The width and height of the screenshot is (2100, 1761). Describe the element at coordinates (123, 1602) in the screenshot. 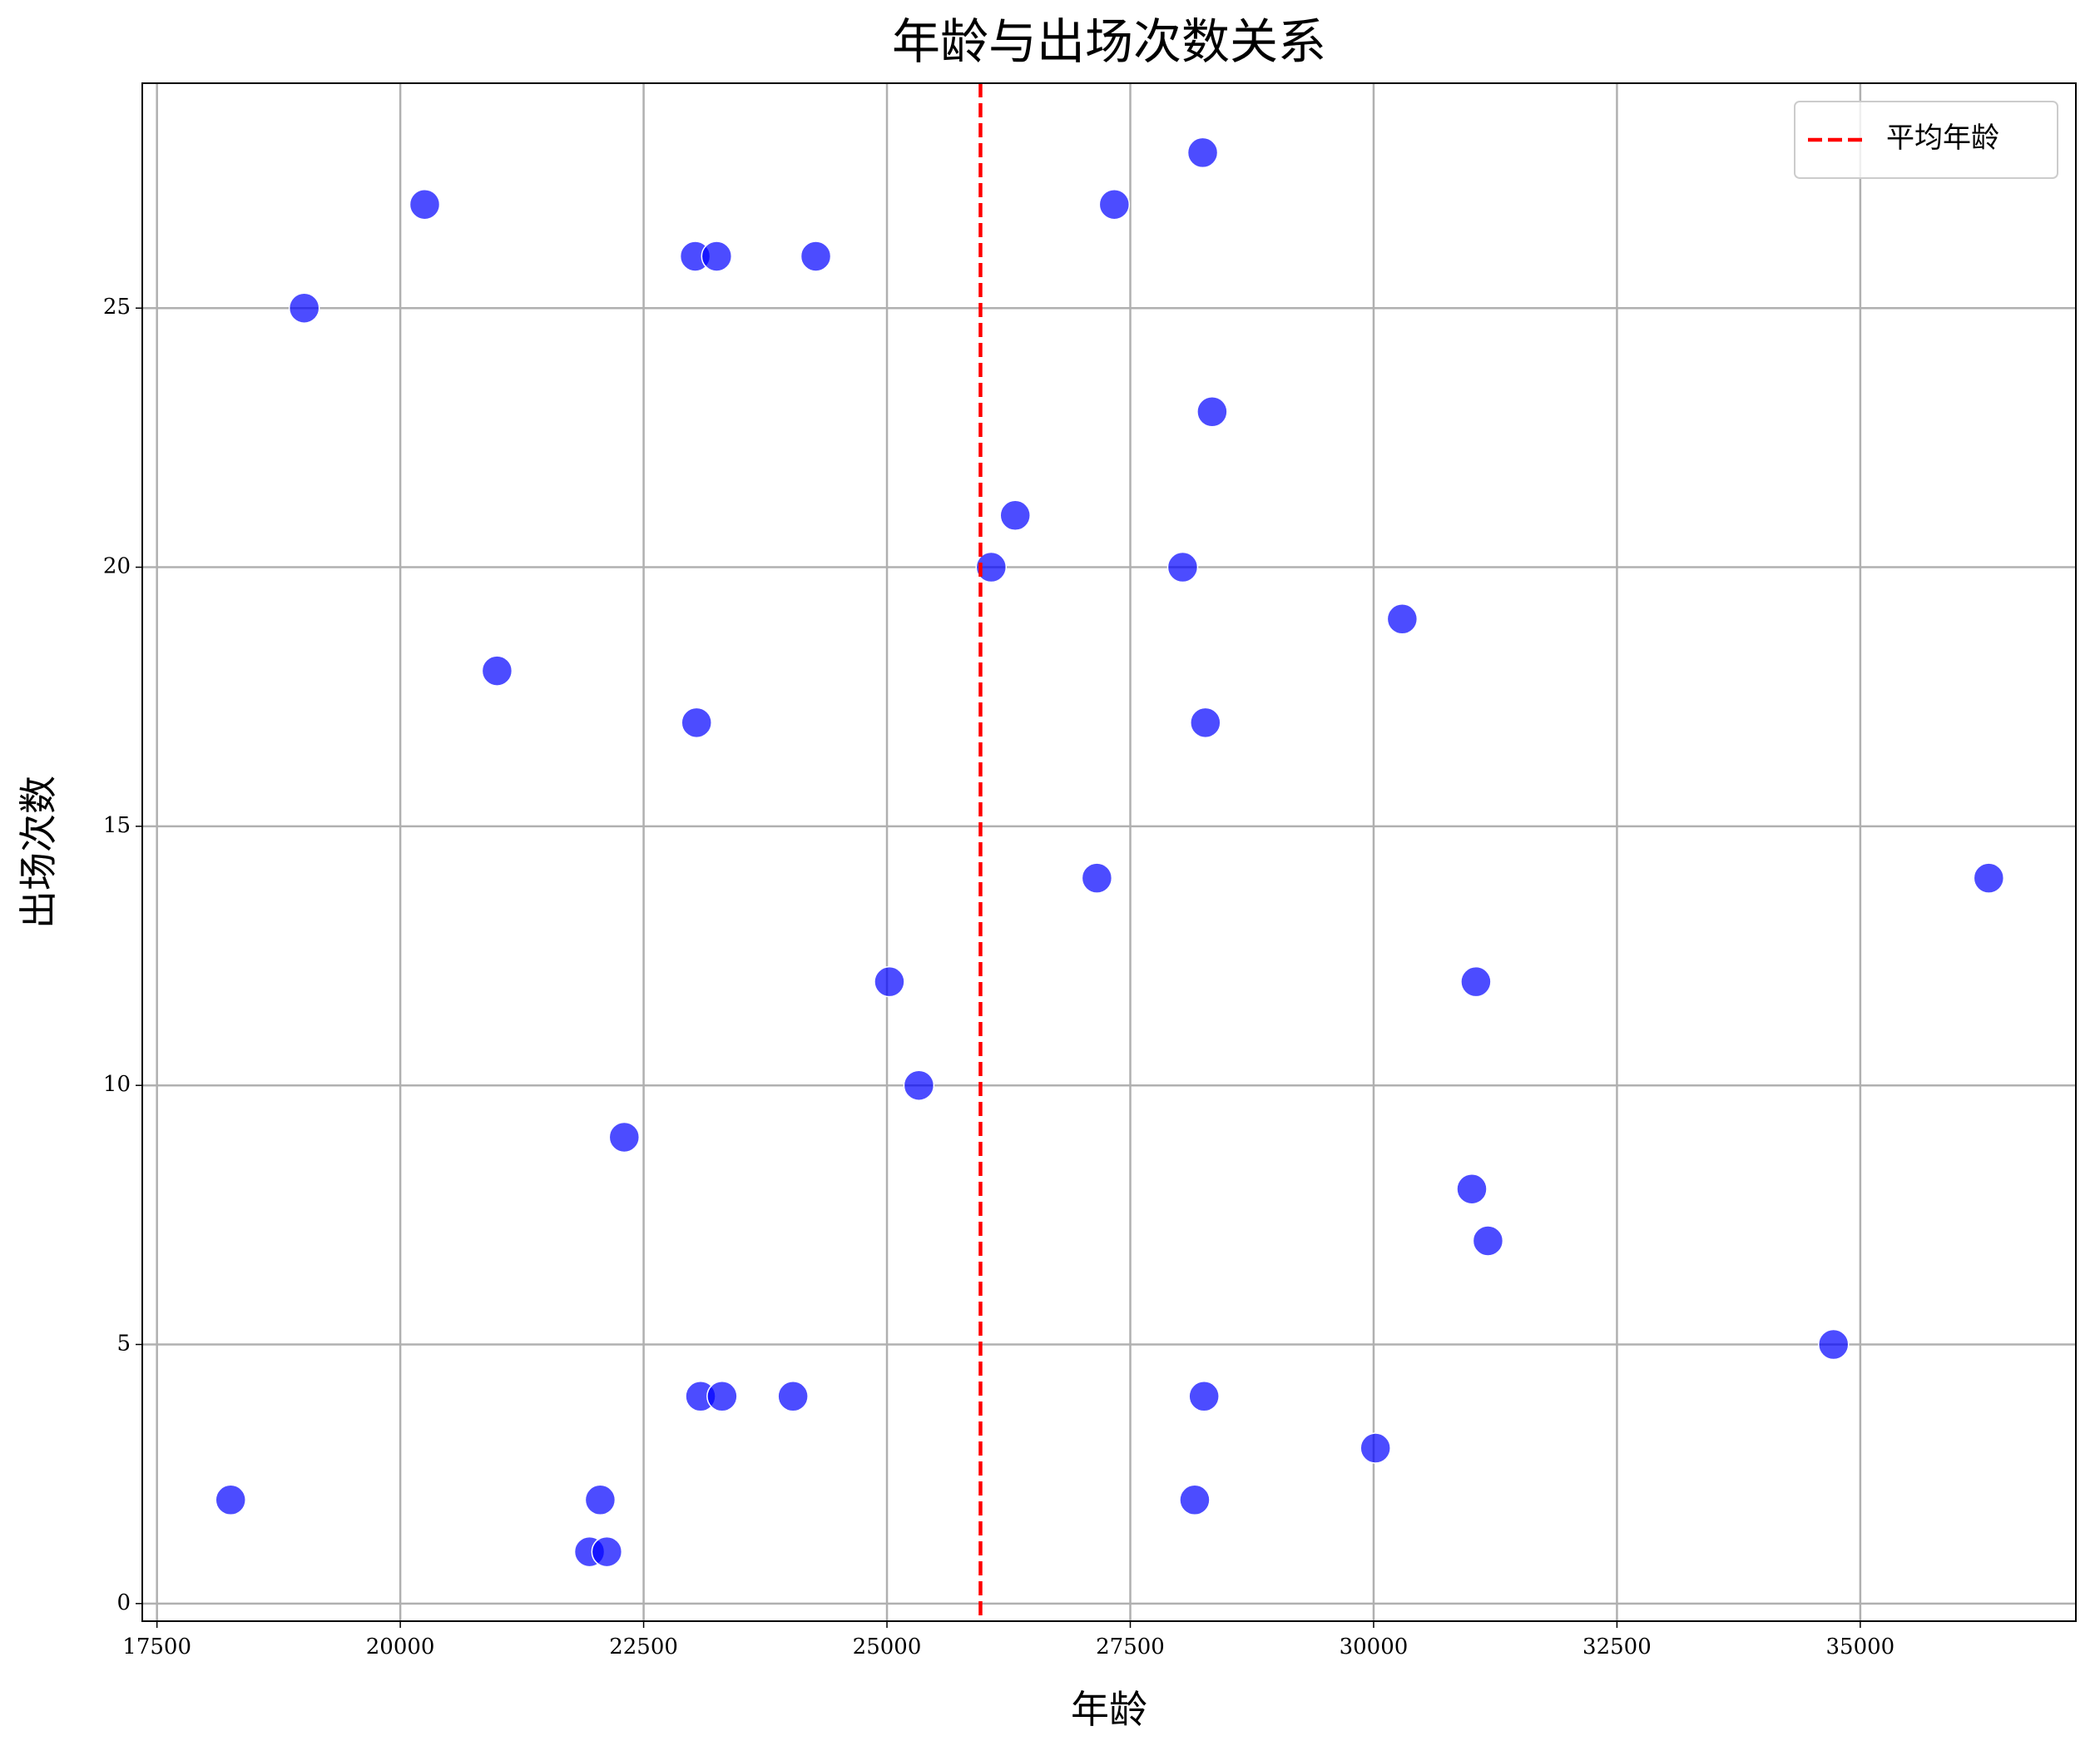

I see `y-tick-label: 0` at that location.